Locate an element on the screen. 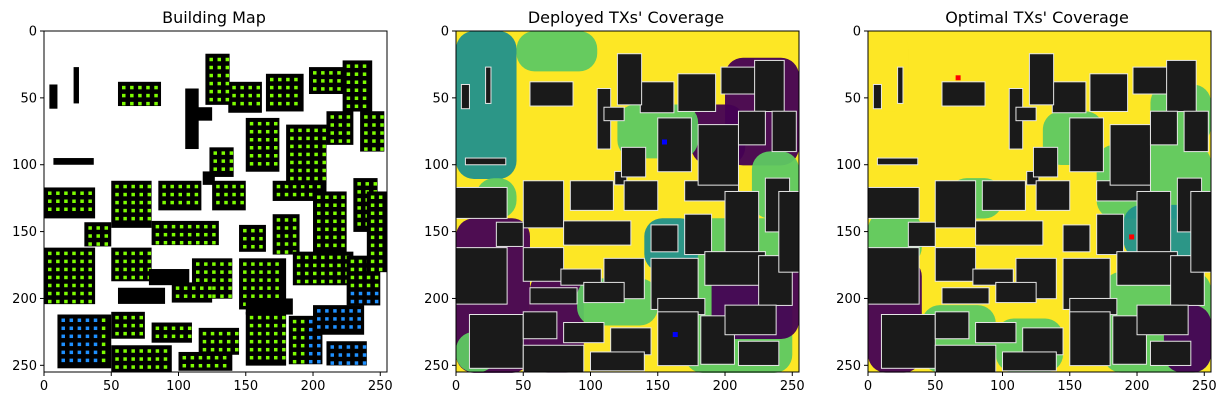  panel-title: Building Map is located at coordinates (214, 17).